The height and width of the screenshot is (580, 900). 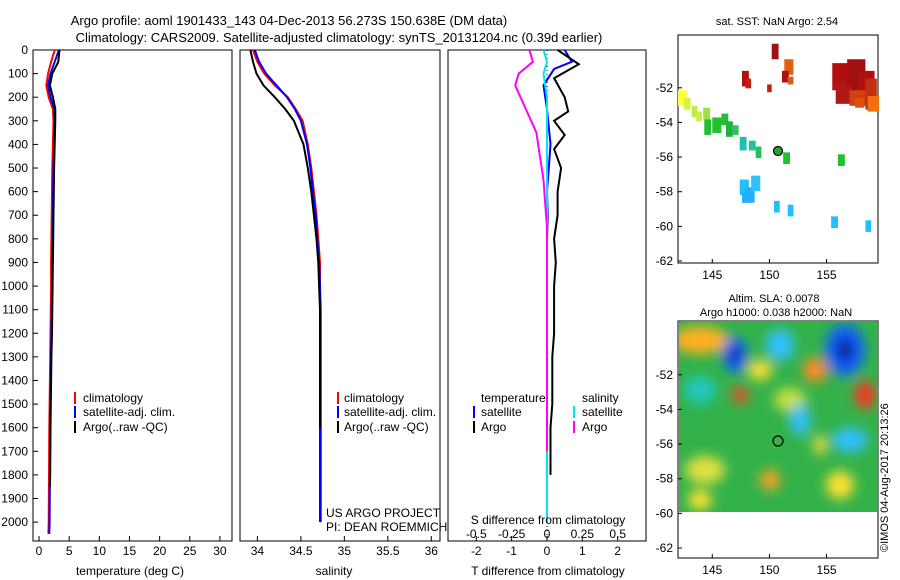 What do you see at coordinates (565, 262) in the screenshot?
I see `series-line-temperature-argo` at bounding box center [565, 262].